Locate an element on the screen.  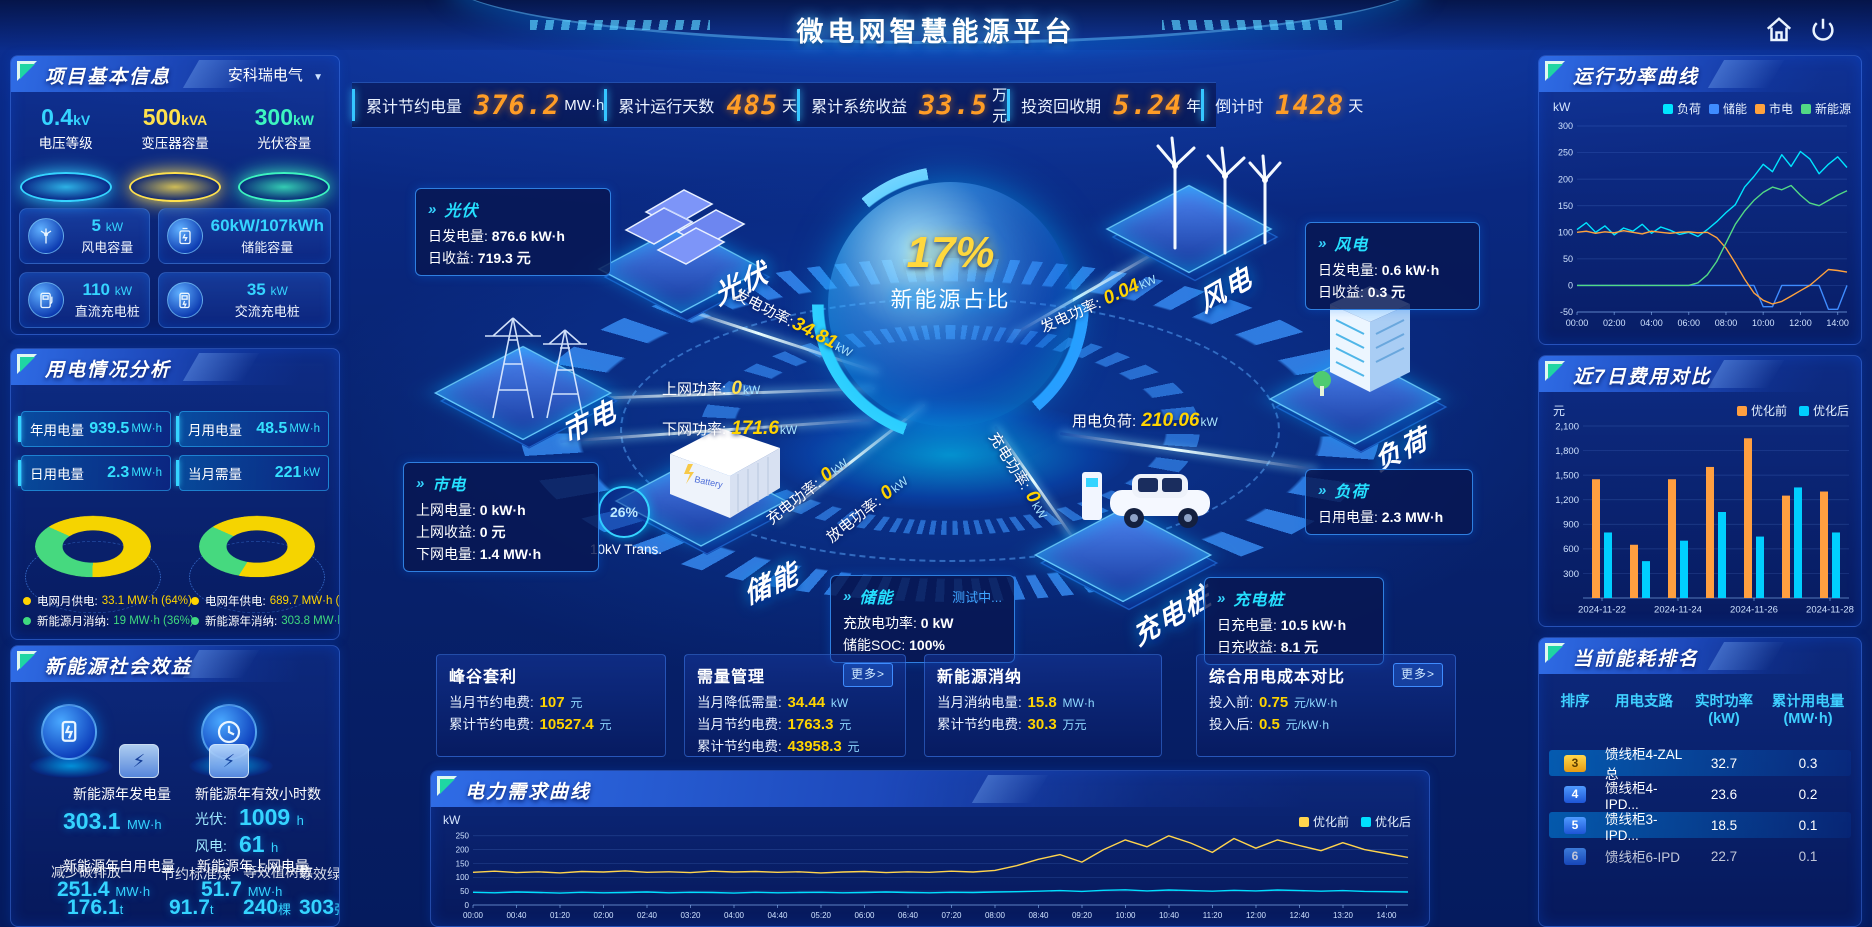
svg-text: 07:20 is located at coordinates (951, 915).